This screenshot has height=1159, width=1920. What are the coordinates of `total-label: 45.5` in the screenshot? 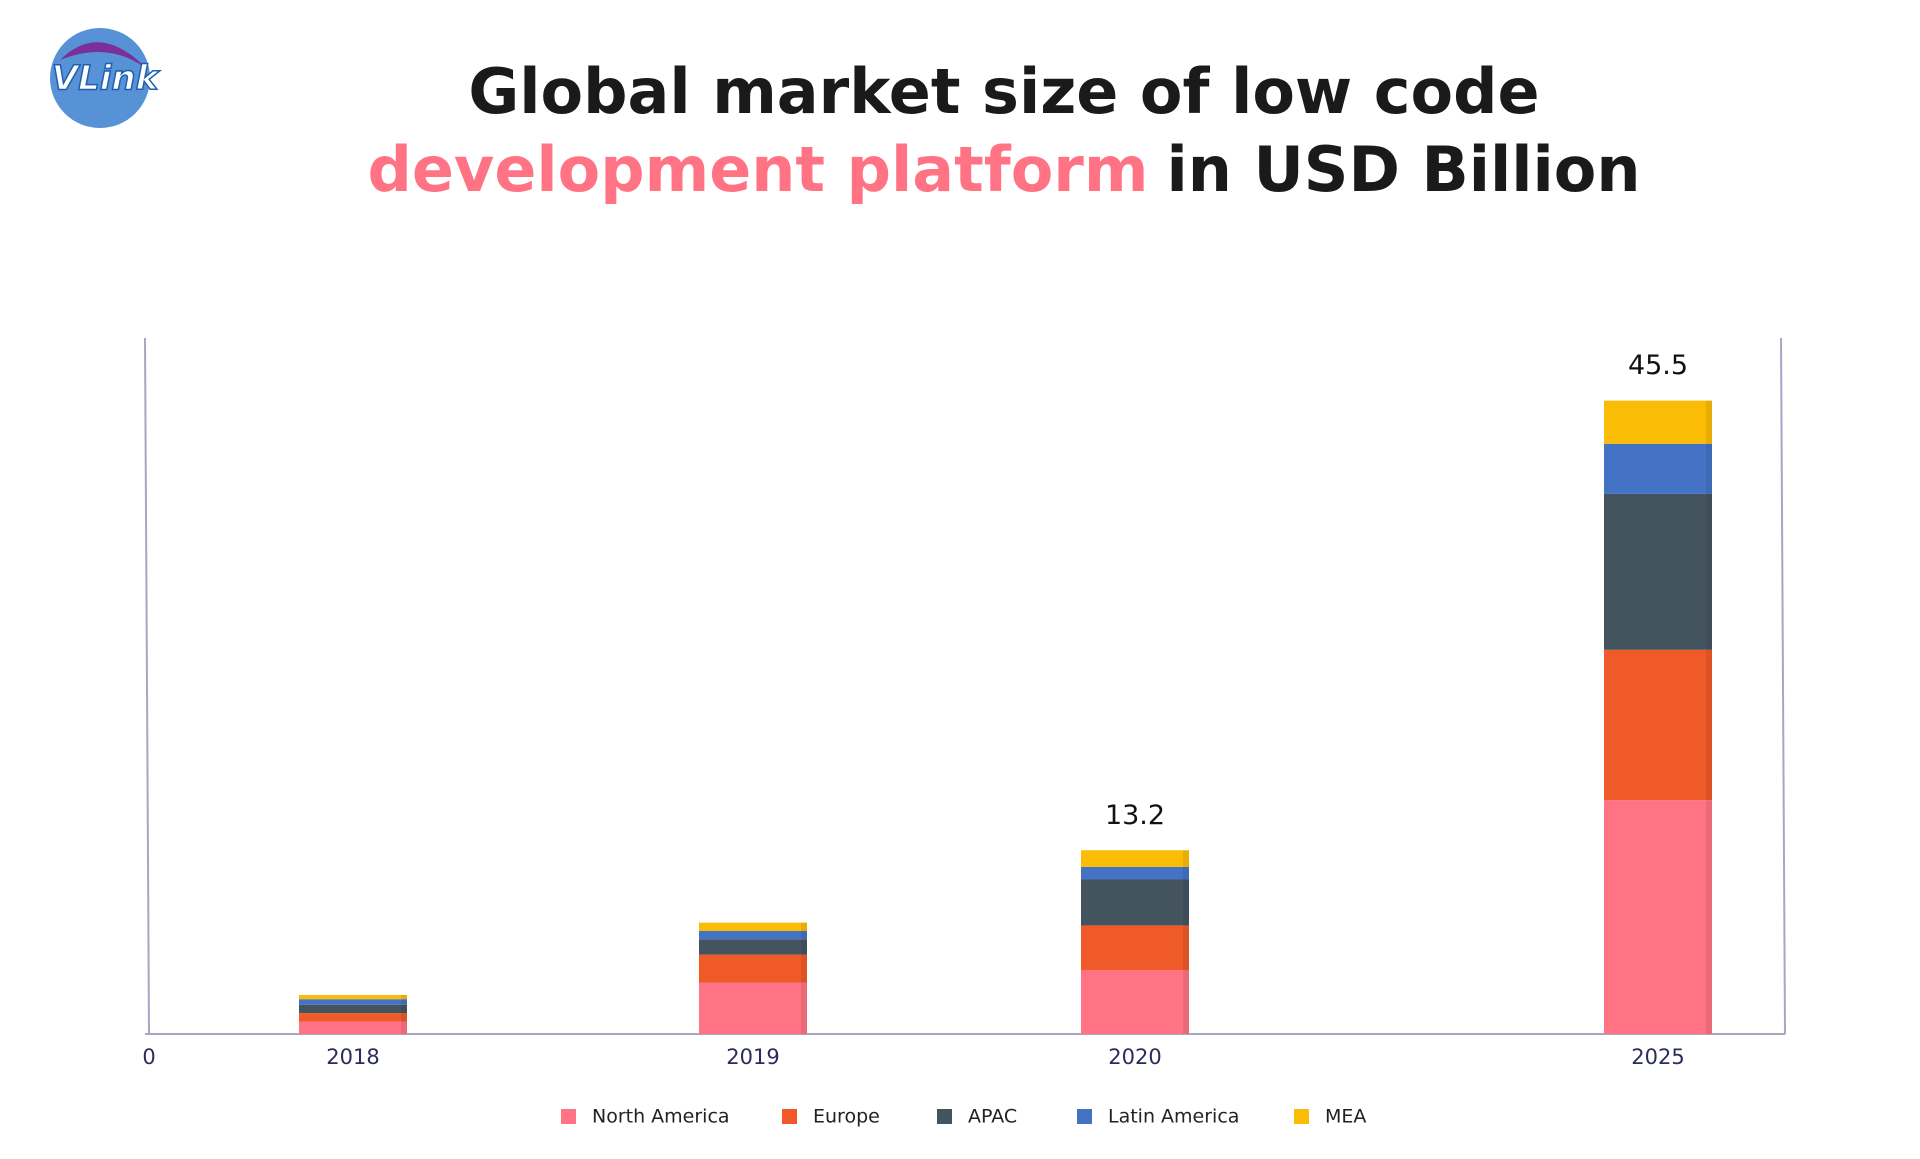 It's located at (1658, 365).